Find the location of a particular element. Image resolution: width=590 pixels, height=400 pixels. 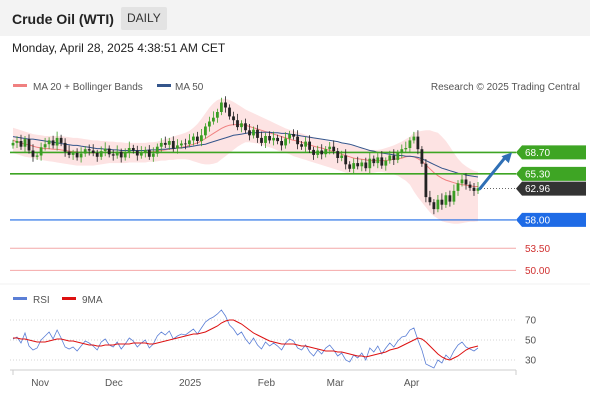

price-tag-62-96: 62.96 is located at coordinates (551, 188).